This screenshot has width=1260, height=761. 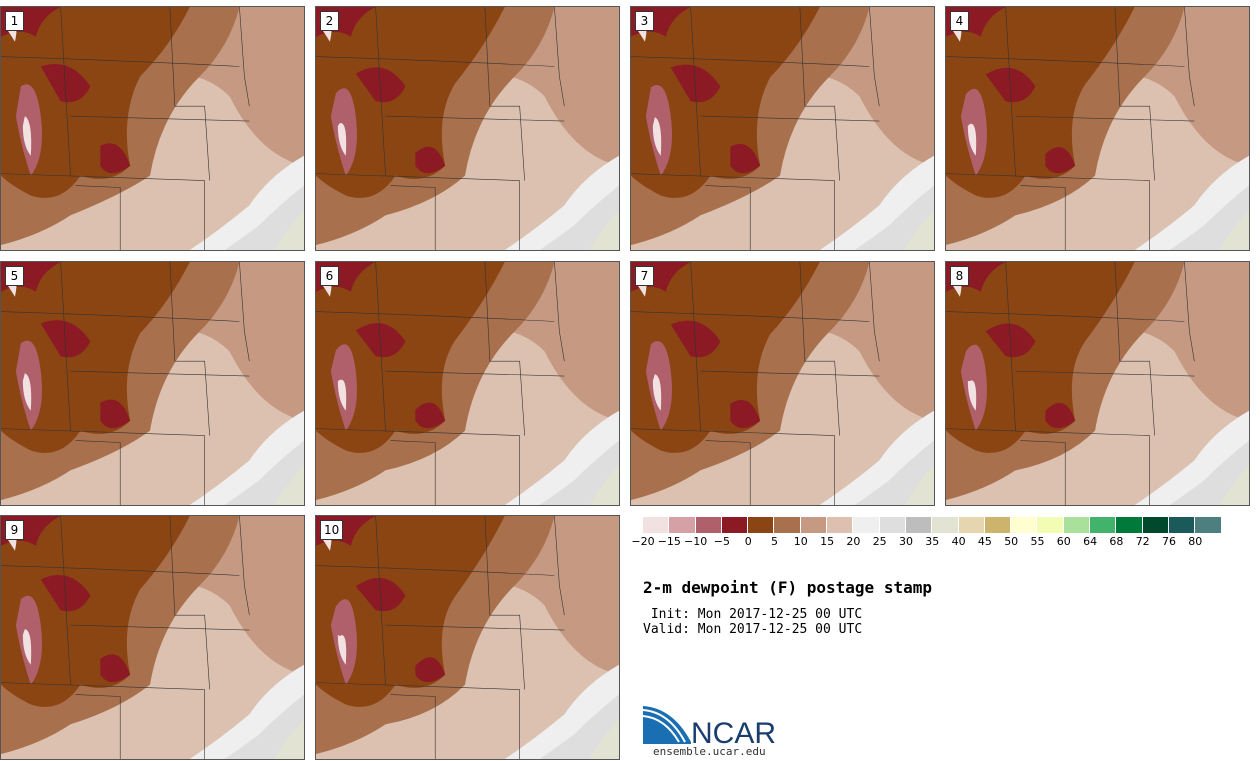 I want to click on colorbar-tick-label: −10, so click(x=695, y=541).